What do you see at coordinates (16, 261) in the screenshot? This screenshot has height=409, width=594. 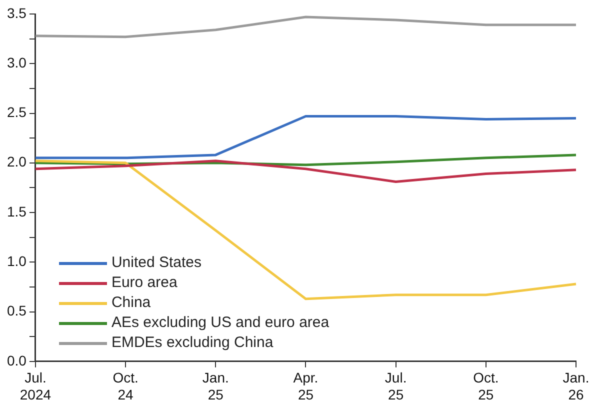 I see `y-tick-label: 1.0` at bounding box center [16, 261].